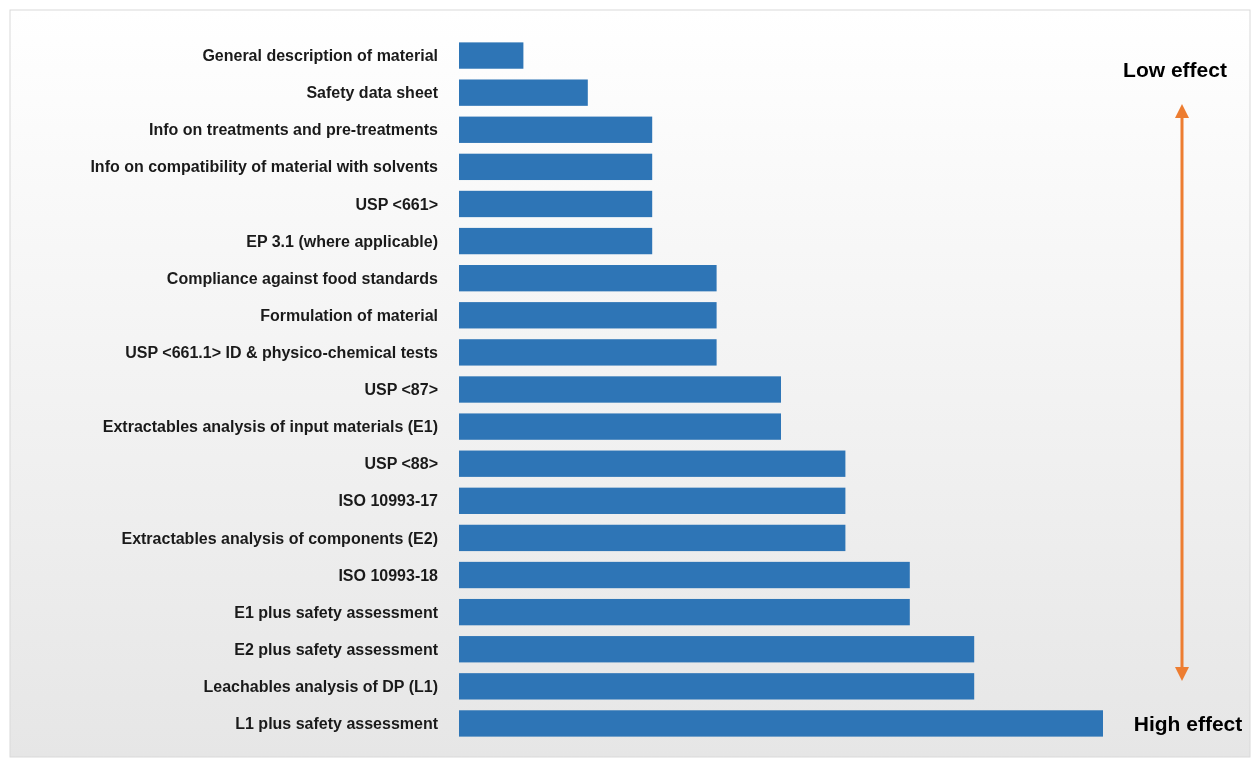 This screenshot has height=761, width=1254. Describe the element at coordinates (396, 204) in the screenshot. I see `y-tick-label: USP <661>` at that location.